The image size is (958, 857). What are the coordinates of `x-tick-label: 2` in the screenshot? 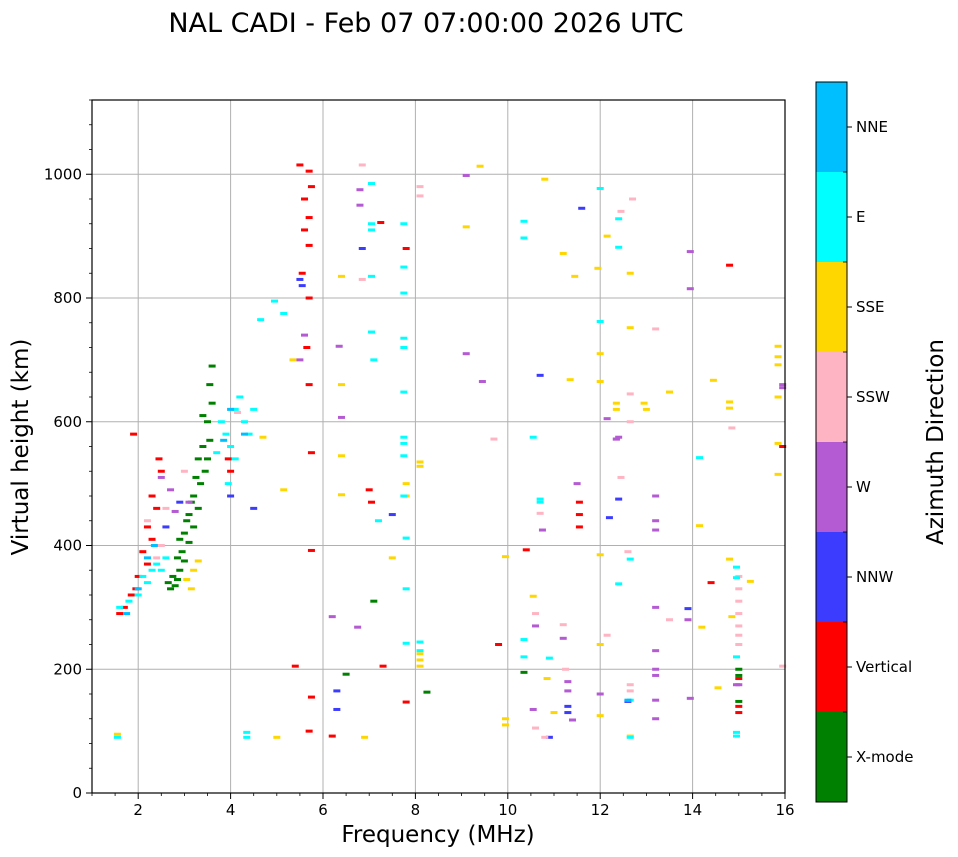 It's located at (138, 810).